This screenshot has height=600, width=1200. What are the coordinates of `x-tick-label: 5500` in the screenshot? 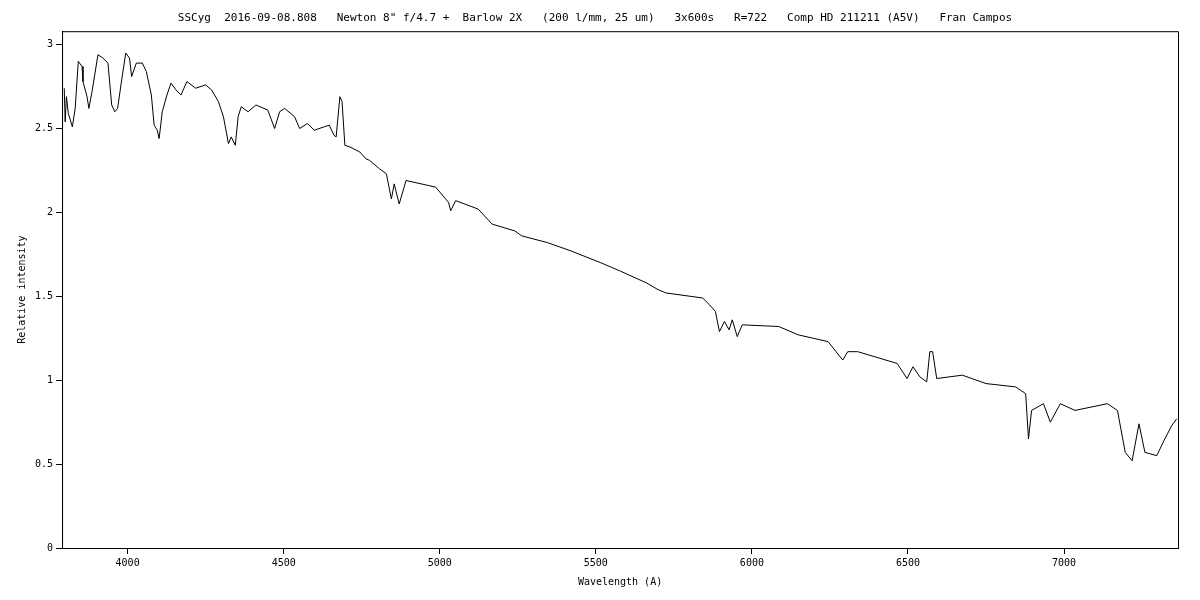 It's located at (595, 562).